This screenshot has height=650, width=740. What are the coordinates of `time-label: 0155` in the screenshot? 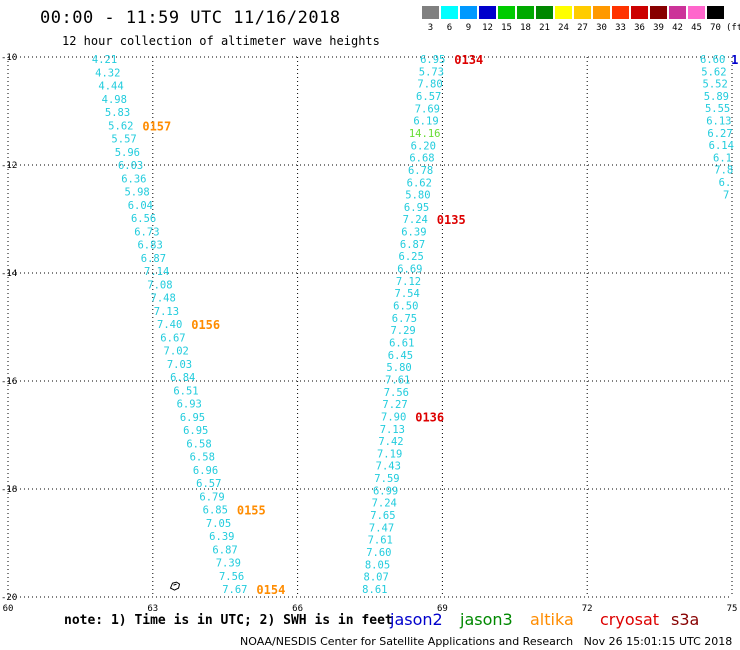 It's located at (251, 511).